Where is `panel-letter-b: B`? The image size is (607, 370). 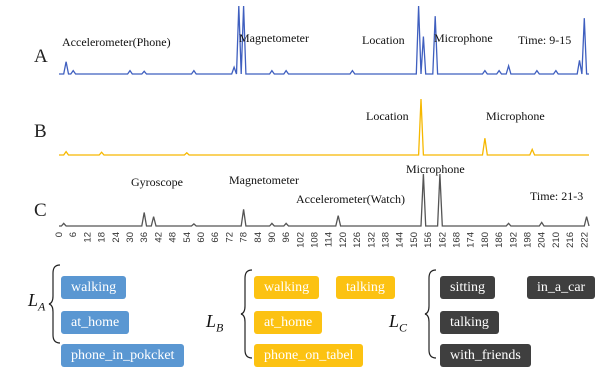
panel-letter-b: B is located at coordinates (40, 131).